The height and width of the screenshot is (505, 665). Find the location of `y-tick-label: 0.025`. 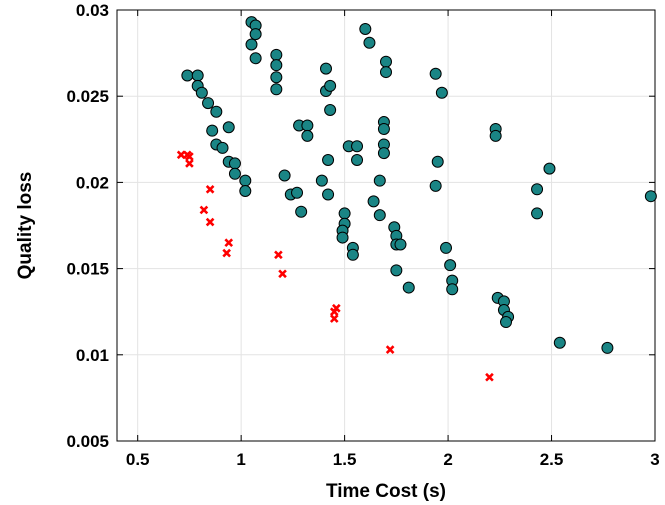

y-tick-label: 0.025 is located at coordinates (87, 96).